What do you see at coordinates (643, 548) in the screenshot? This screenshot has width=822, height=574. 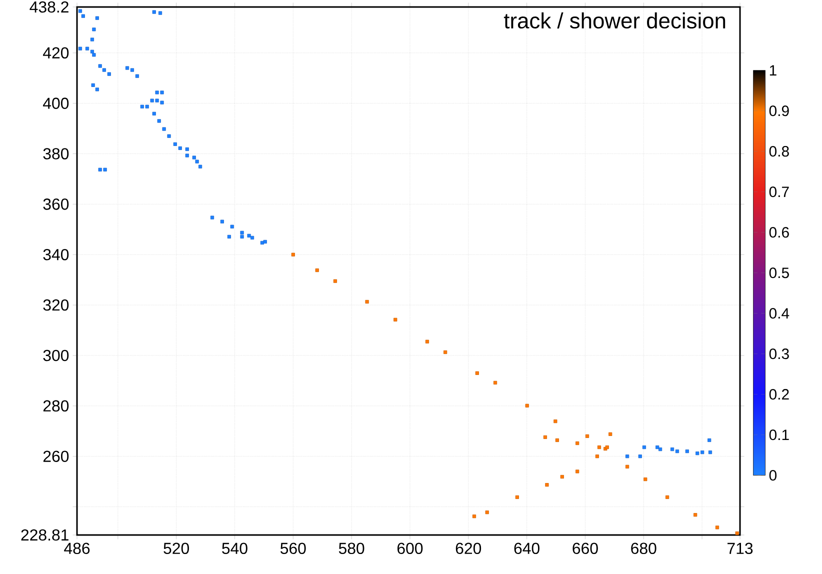 I see `x-tick-label: 680` at bounding box center [643, 548].